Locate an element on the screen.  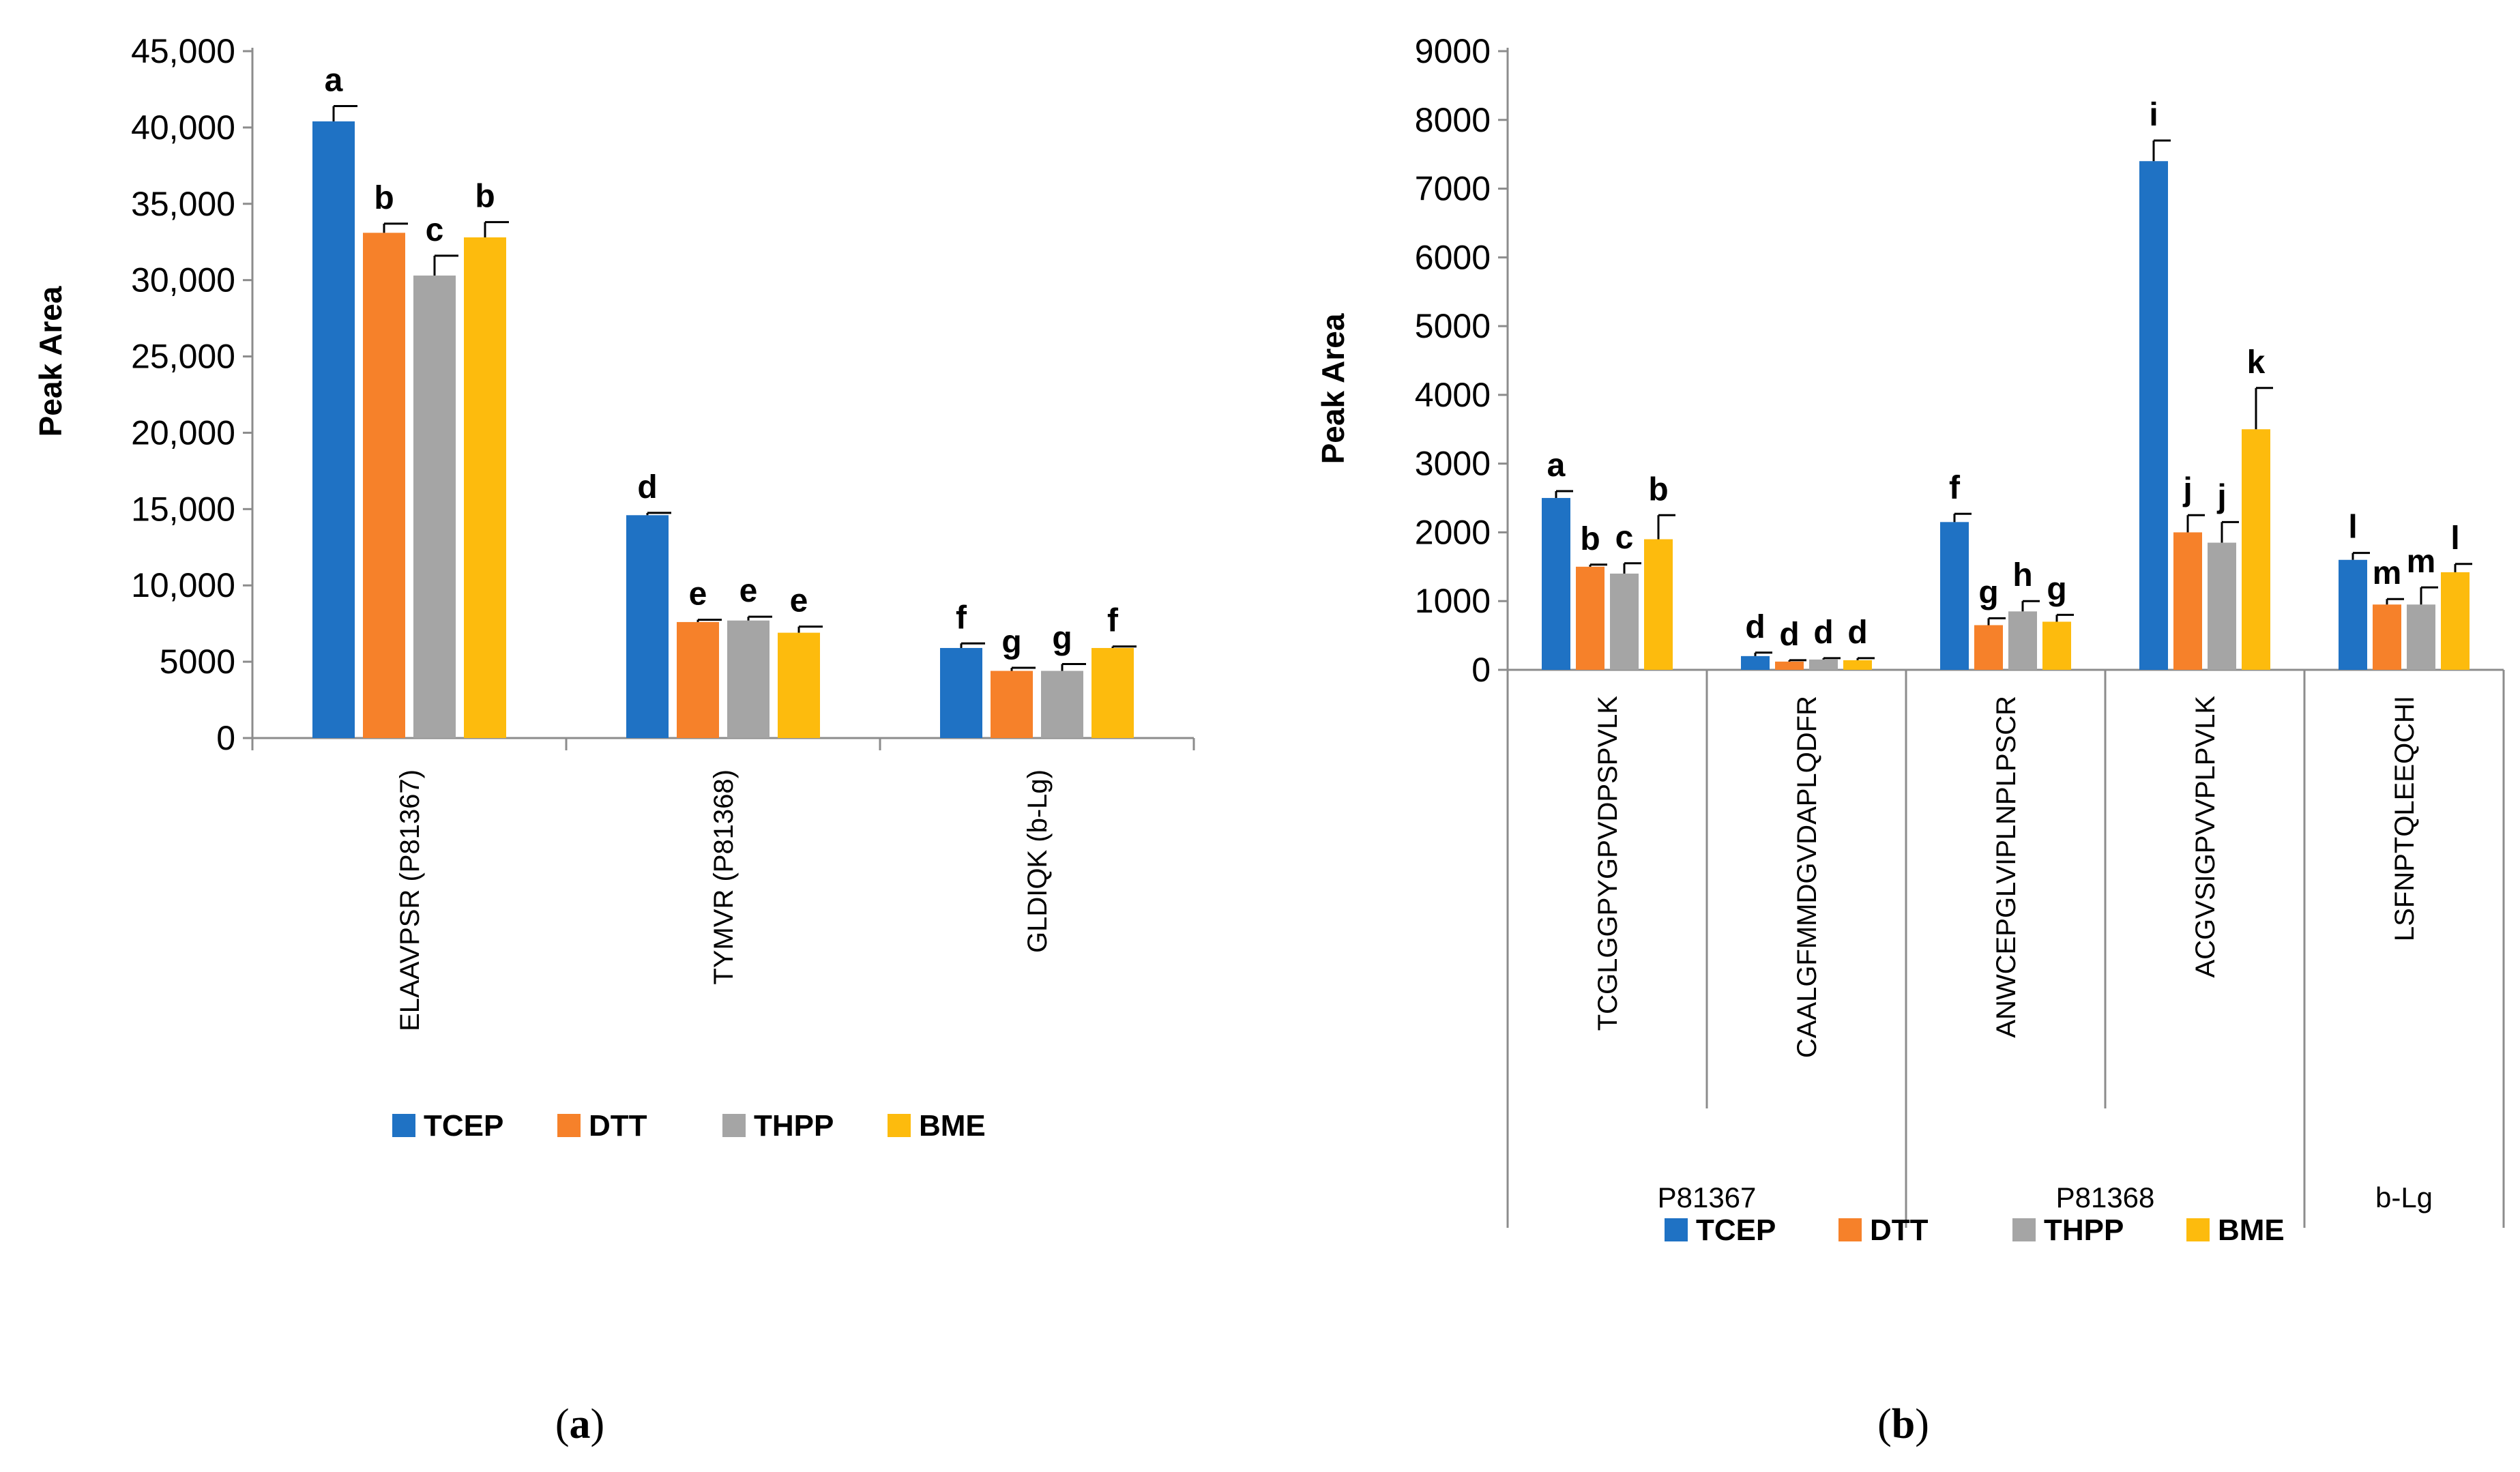
panel-b-y-tick-label: 6000 is located at coordinates (1453, 257).